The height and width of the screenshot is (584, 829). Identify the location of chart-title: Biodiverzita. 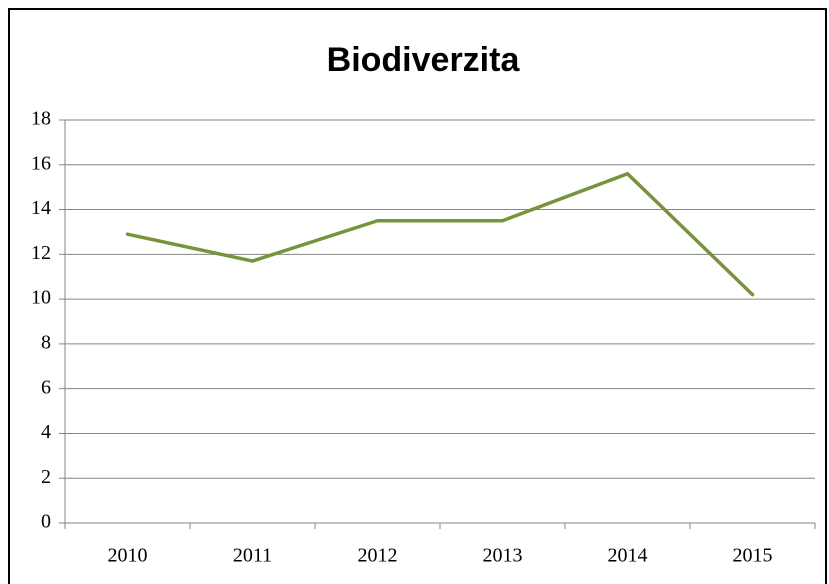
(424, 60).